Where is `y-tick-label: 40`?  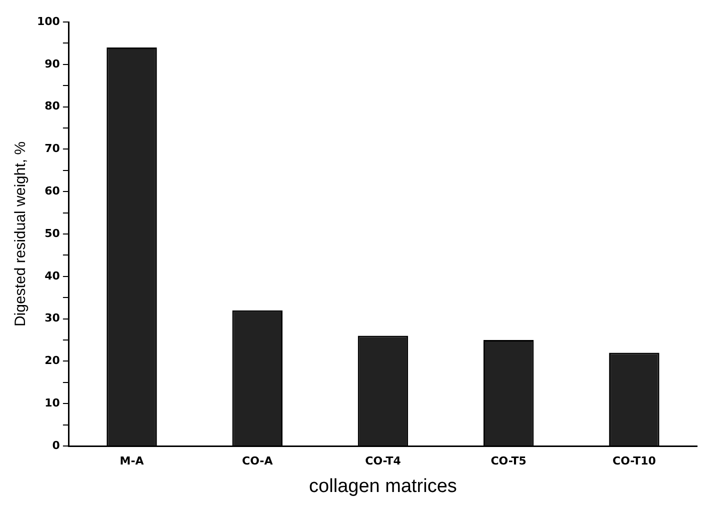 y-tick-label: 40 is located at coordinates (52, 275).